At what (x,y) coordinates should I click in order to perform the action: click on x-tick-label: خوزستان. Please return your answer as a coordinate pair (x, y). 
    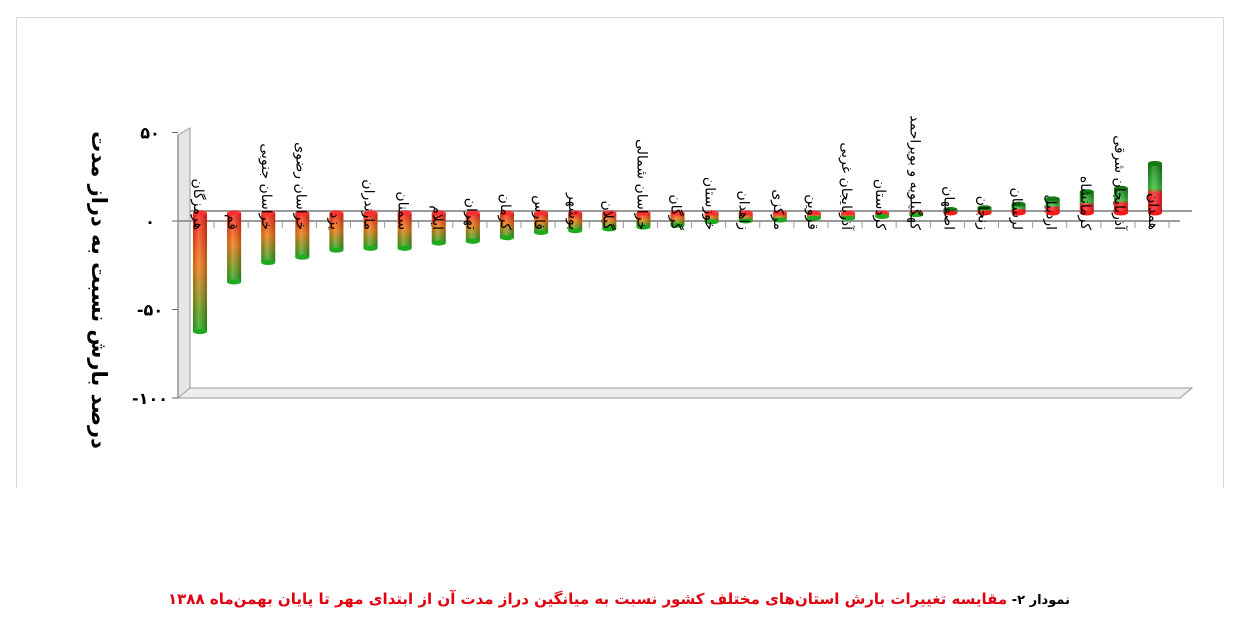
    Looking at the image, I should click on (710, 203).